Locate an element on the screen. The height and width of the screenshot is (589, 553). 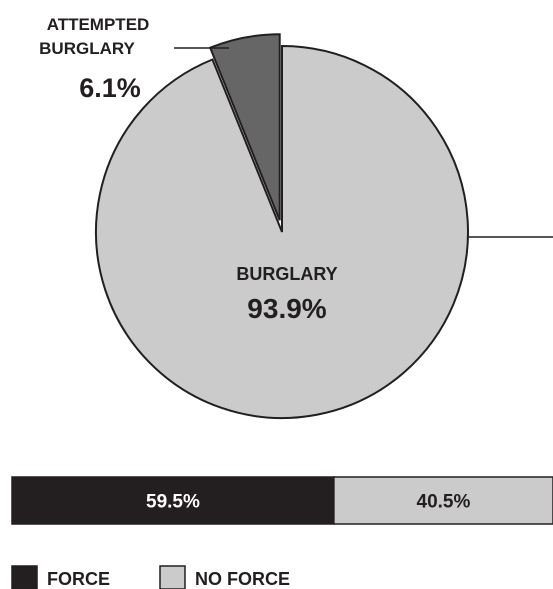
stacked-bar-chart: 59.5% 40.5% is located at coordinates (282, 500).